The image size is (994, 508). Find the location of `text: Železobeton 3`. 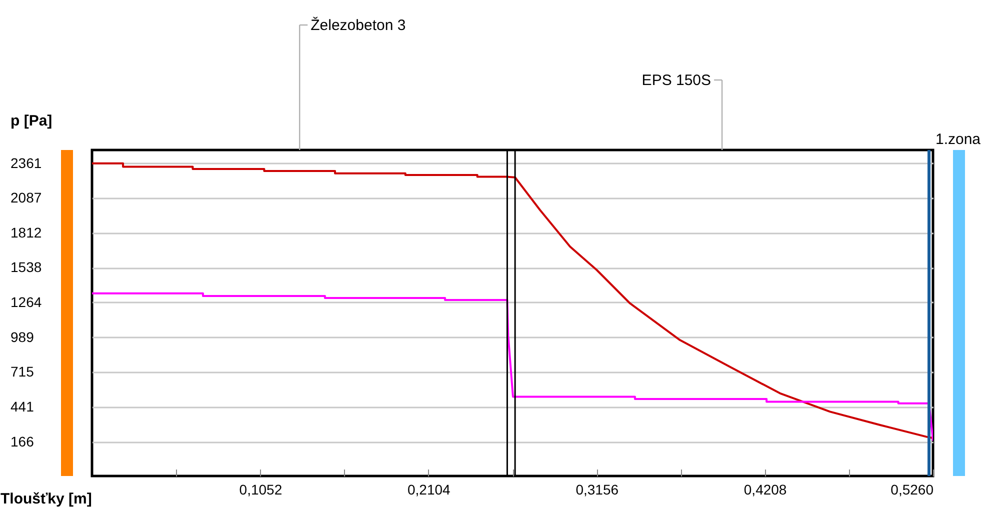

text: Železobeton 3 is located at coordinates (358, 25).